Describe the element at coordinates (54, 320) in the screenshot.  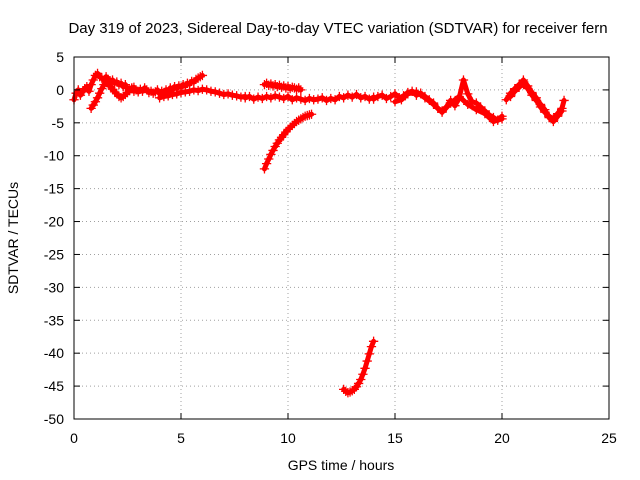
I see `y-tick-label: -35` at that location.